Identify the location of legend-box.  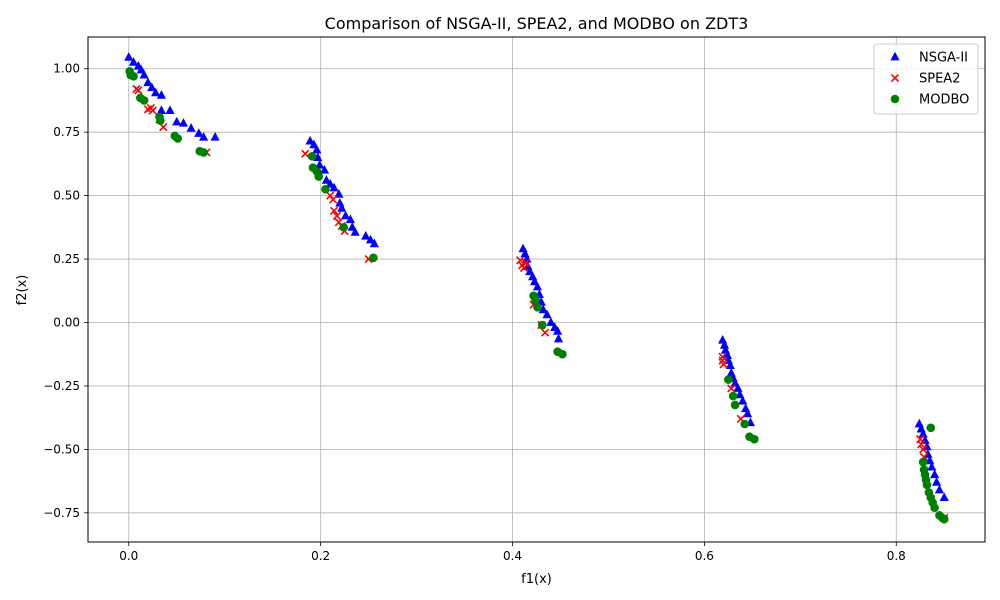
(926, 79).